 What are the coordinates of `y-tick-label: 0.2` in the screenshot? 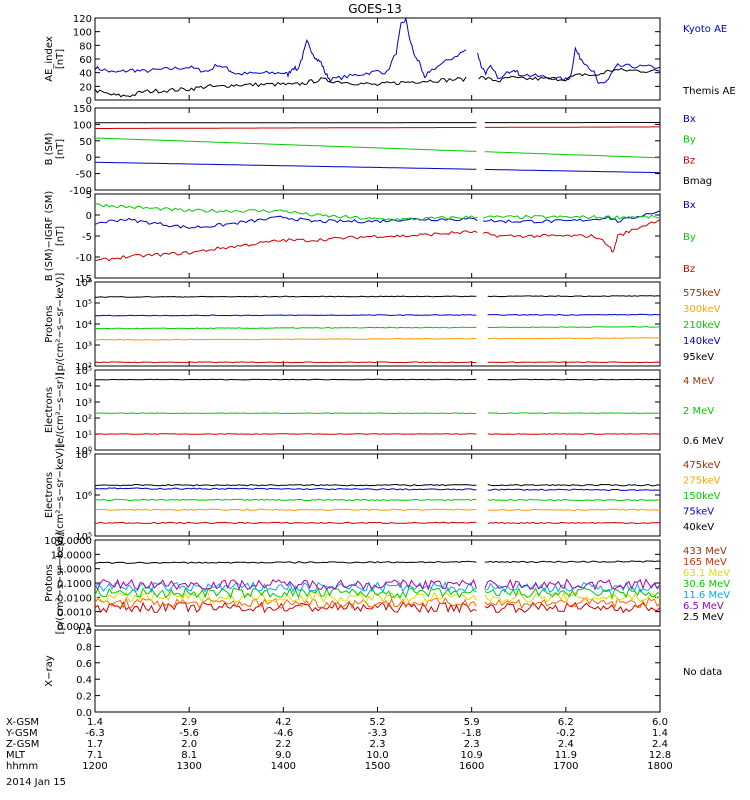 It's located at (84, 697).